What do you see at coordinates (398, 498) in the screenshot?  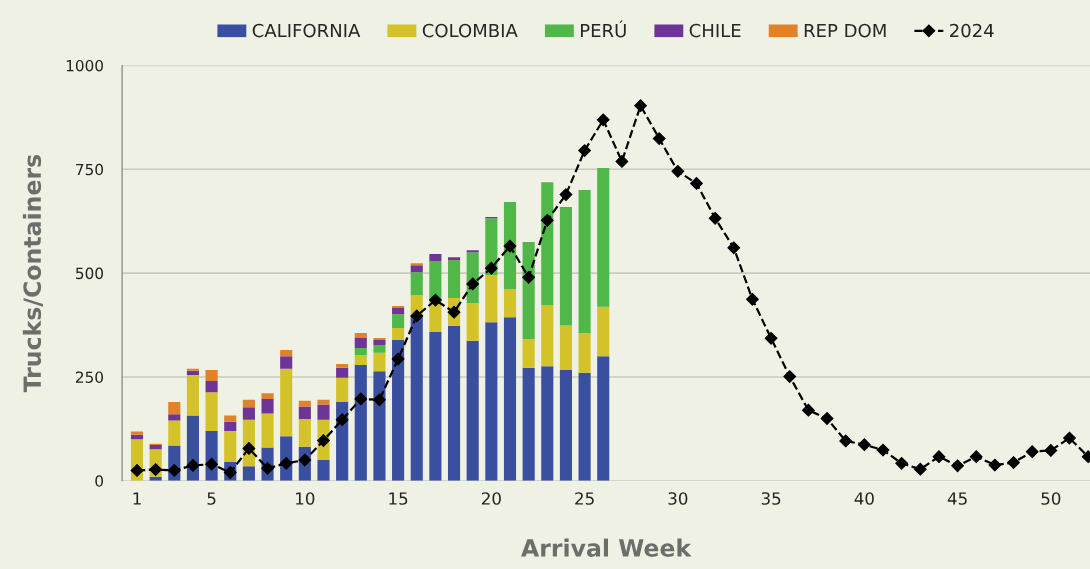 I see `x-tick-label: 15` at bounding box center [398, 498].